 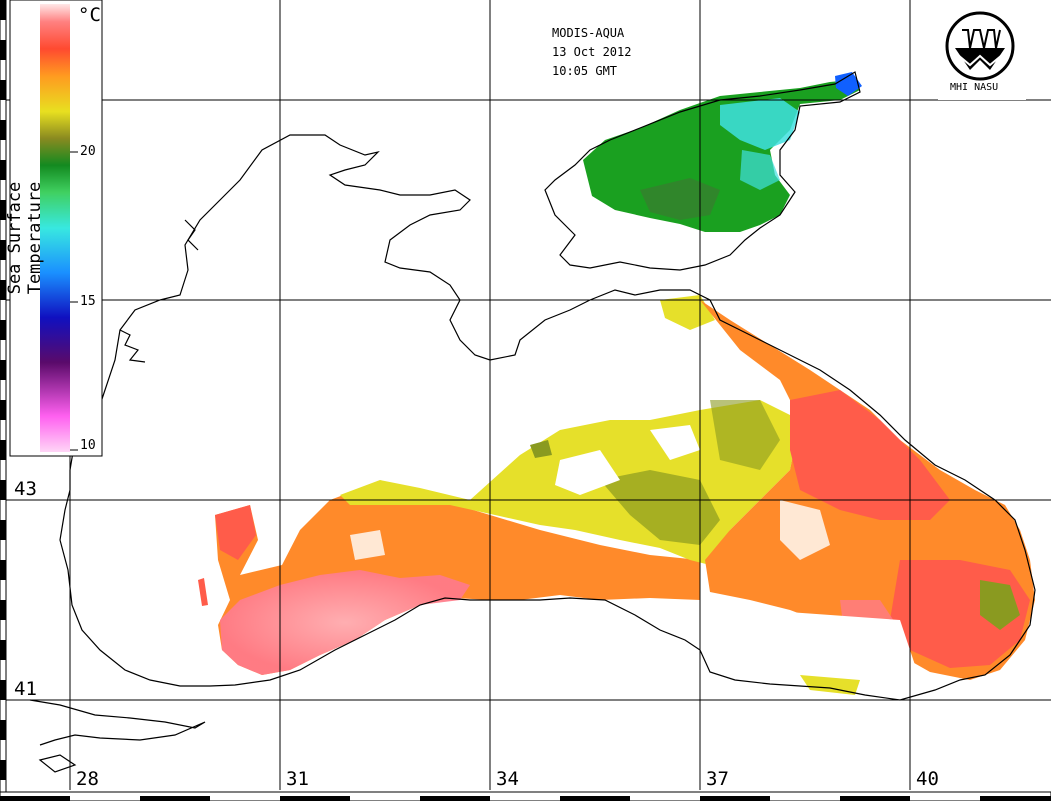 What do you see at coordinates (980, 46) in the screenshot?
I see `logo-emblem` at bounding box center [980, 46].